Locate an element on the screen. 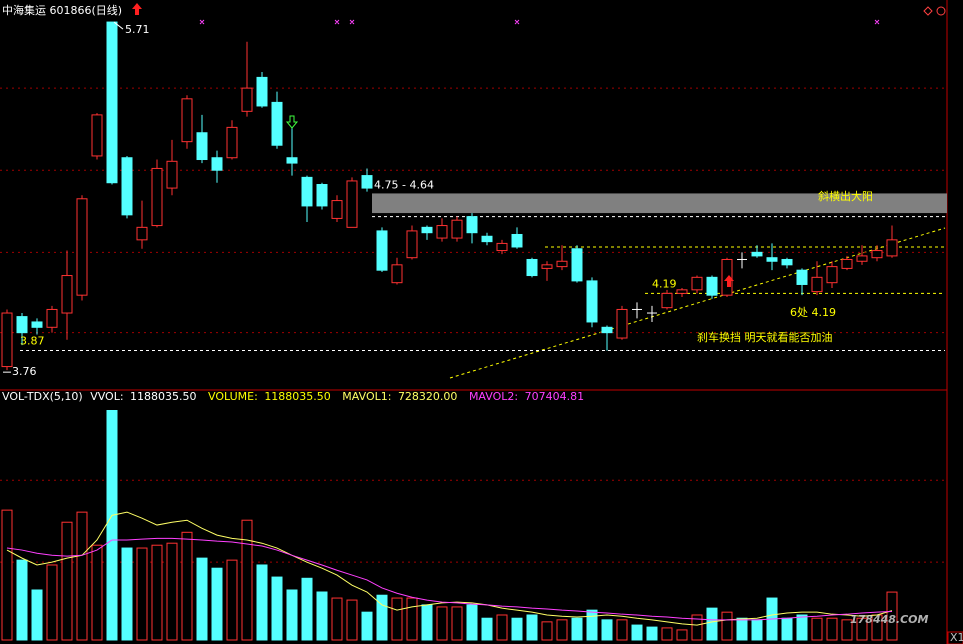 This screenshot has height=644, width=963. high-pointer is located at coordinates (118, 25).